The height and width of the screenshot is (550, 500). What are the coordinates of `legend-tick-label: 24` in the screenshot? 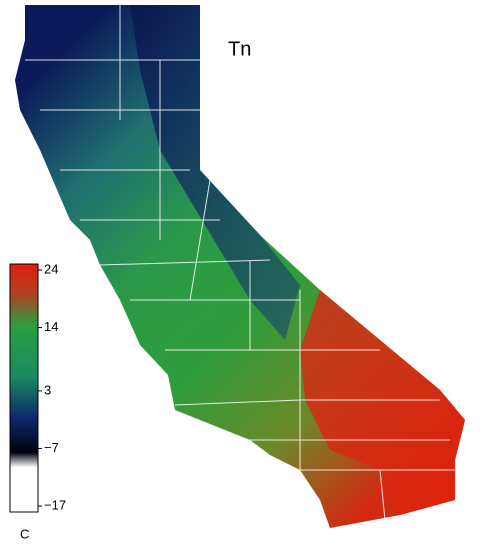 It's located at (51, 268).